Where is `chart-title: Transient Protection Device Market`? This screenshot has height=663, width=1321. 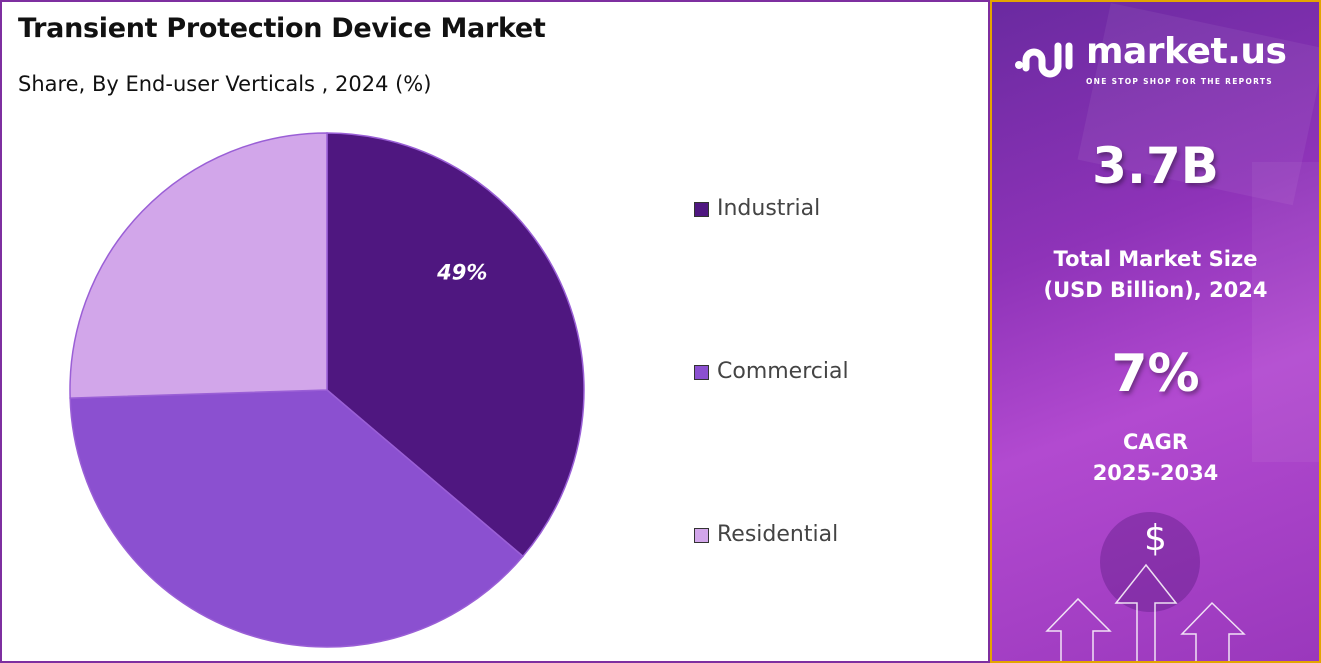 chart-title: Transient Protection Device Market is located at coordinates (282, 28).